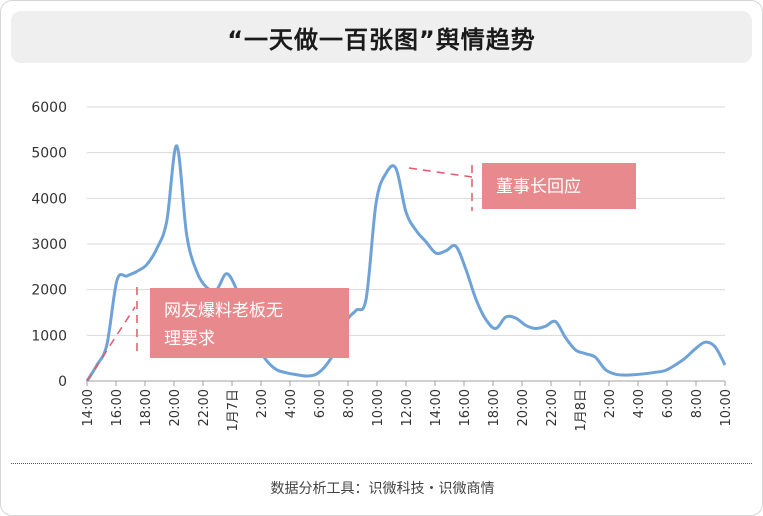 The height and width of the screenshot is (516, 763). I want to click on footer-divider, so click(381, 463).